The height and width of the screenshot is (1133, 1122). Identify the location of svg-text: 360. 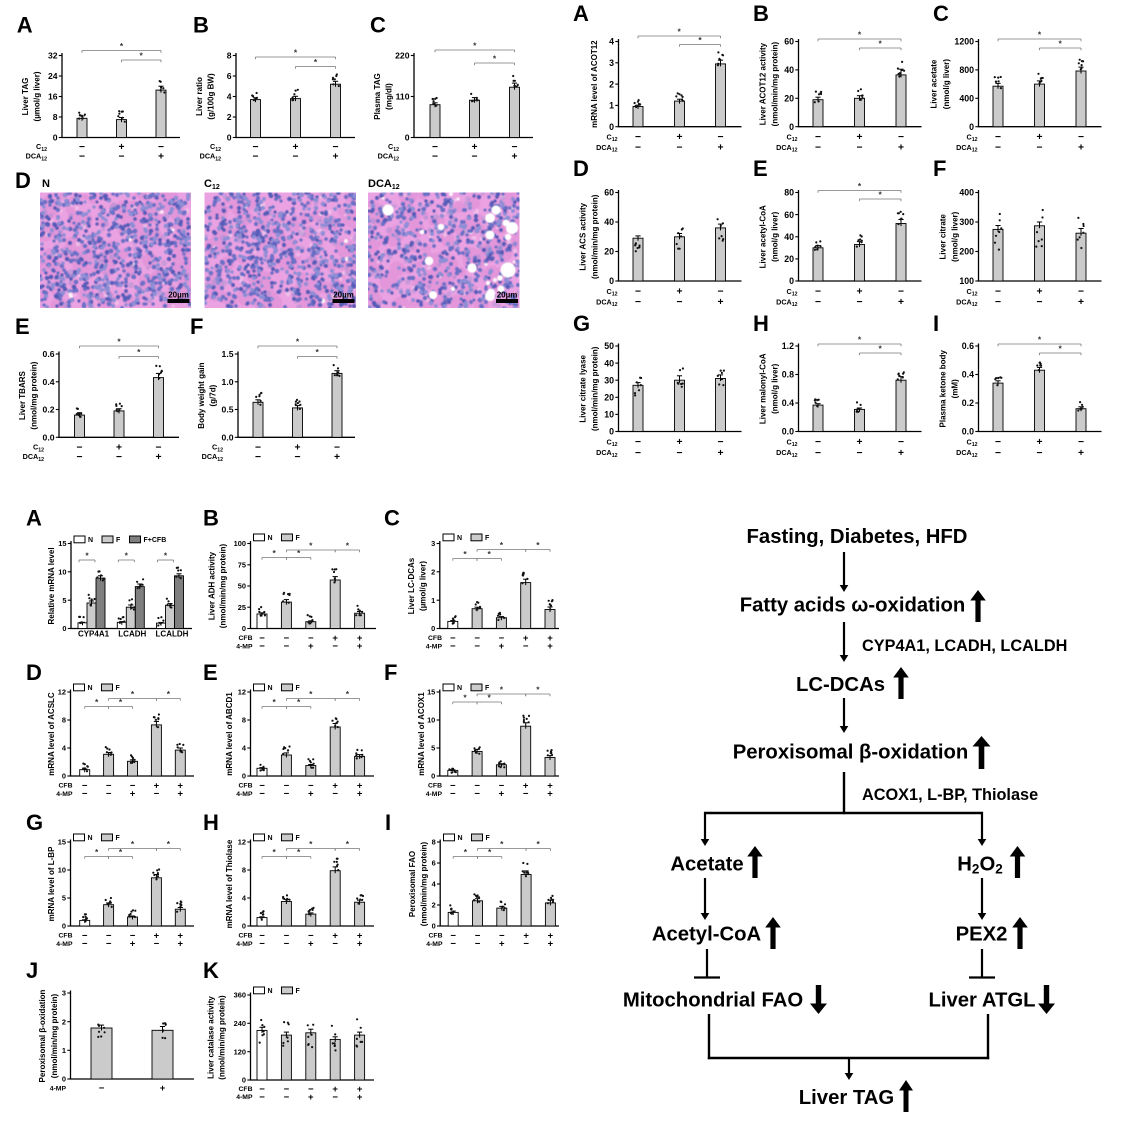
(240, 995).